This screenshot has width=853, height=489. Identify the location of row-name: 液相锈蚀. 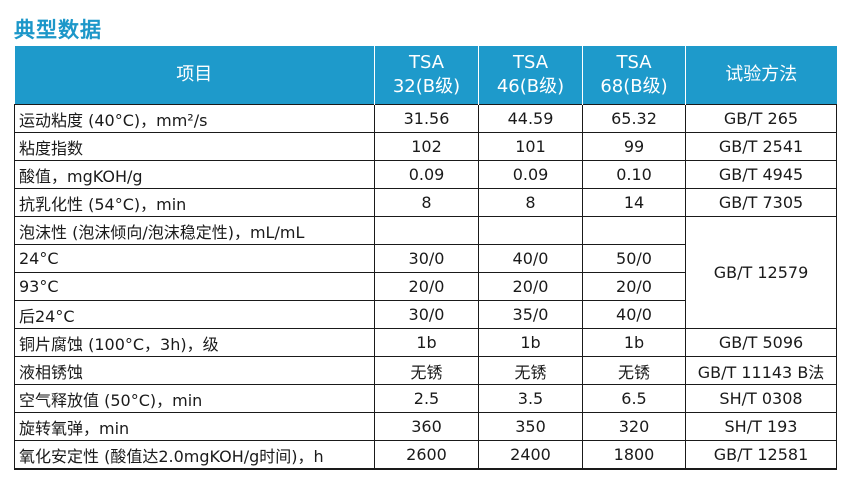
(194, 370).